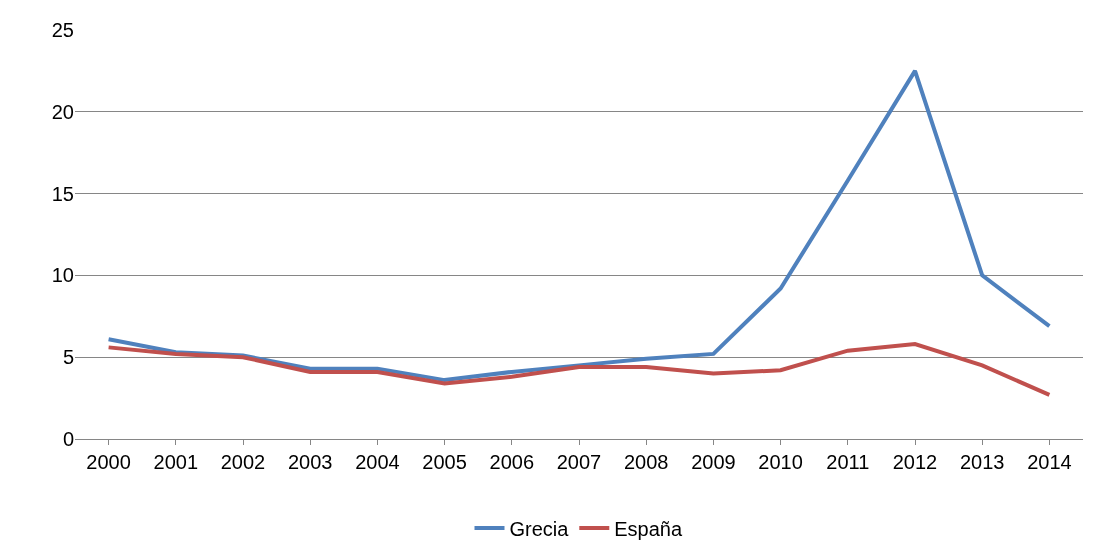  What do you see at coordinates (310, 462) in the screenshot?
I see `x-tick-label: 2003` at bounding box center [310, 462].